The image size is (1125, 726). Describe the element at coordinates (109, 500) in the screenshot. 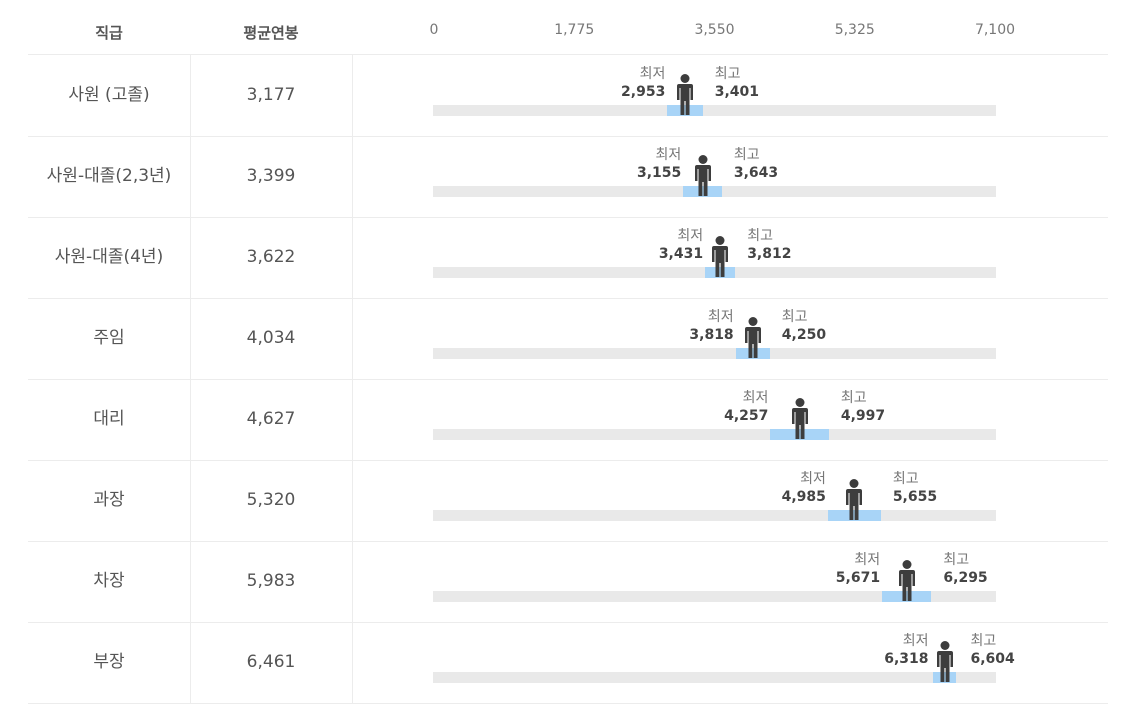

I see `rank-label: 과장` at that location.